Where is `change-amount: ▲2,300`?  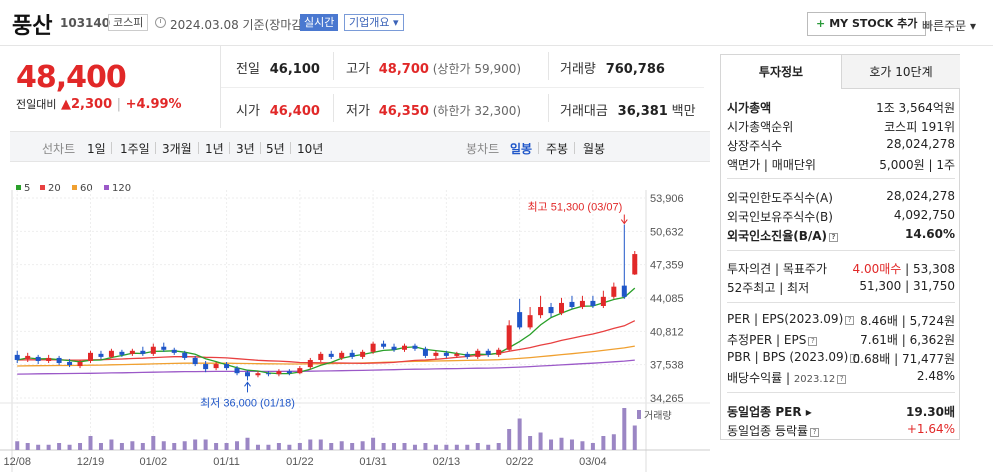 change-amount: ▲2,300 is located at coordinates (87, 104).